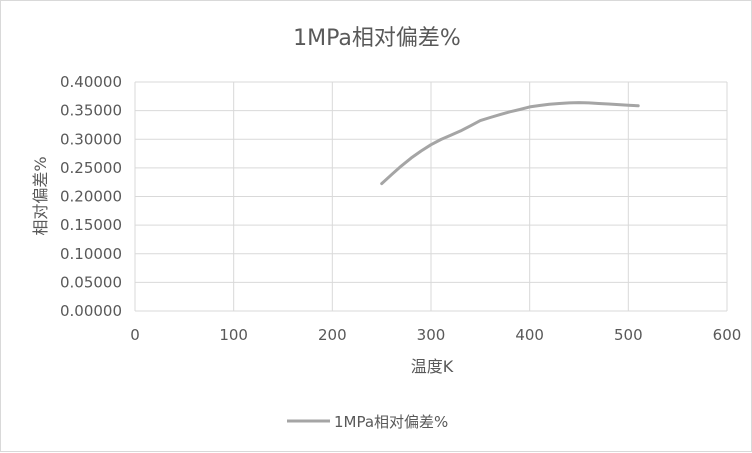 This screenshot has width=752, height=453. What do you see at coordinates (377, 38) in the screenshot?
I see `chart-title: 1MPa相对偏差%` at bounding box center [377, 38].